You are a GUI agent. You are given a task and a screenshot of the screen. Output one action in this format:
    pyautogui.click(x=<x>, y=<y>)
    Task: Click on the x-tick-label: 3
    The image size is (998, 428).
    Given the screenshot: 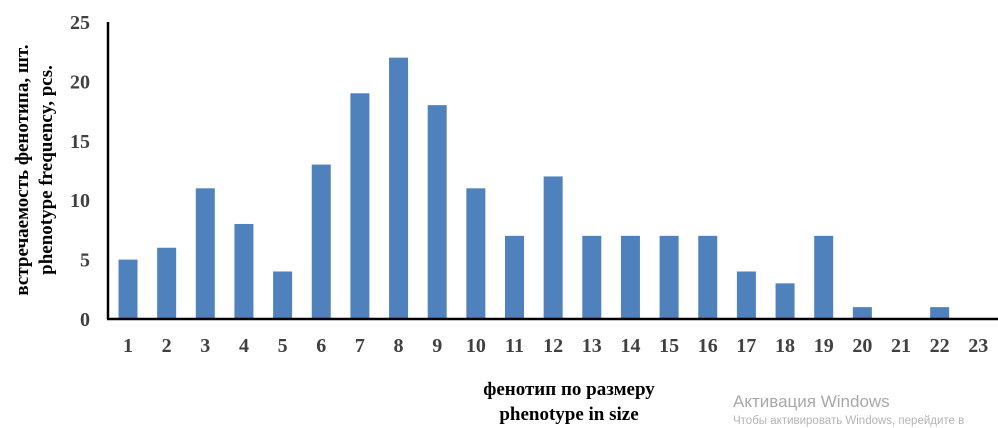 What is the action you would take?
    pyautogui.click(x=205, y=346)
    